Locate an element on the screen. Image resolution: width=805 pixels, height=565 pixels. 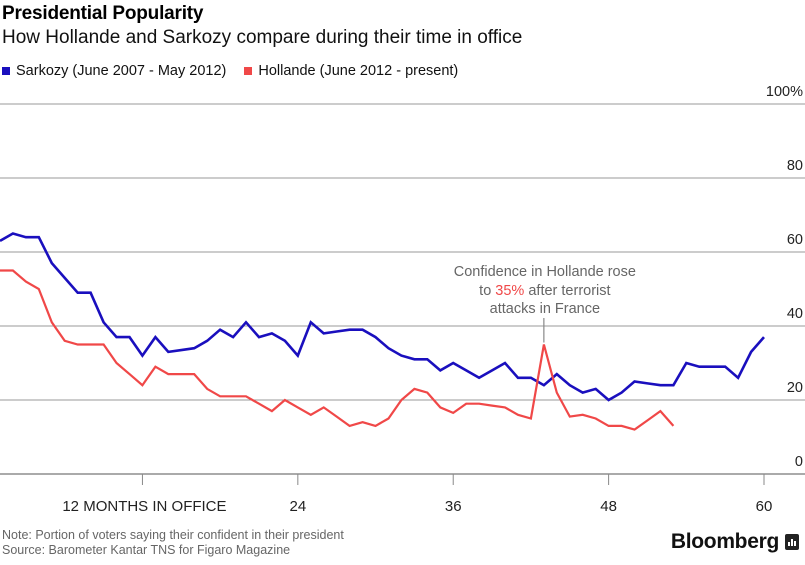
y-tick-label: 40 is located at coordinates (795, 314).